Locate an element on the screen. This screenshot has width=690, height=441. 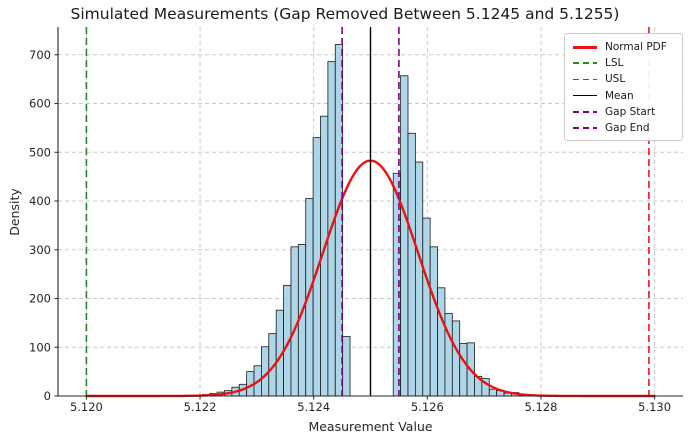
x-tick-label: 5.122 is located at coordinates (200, 407).